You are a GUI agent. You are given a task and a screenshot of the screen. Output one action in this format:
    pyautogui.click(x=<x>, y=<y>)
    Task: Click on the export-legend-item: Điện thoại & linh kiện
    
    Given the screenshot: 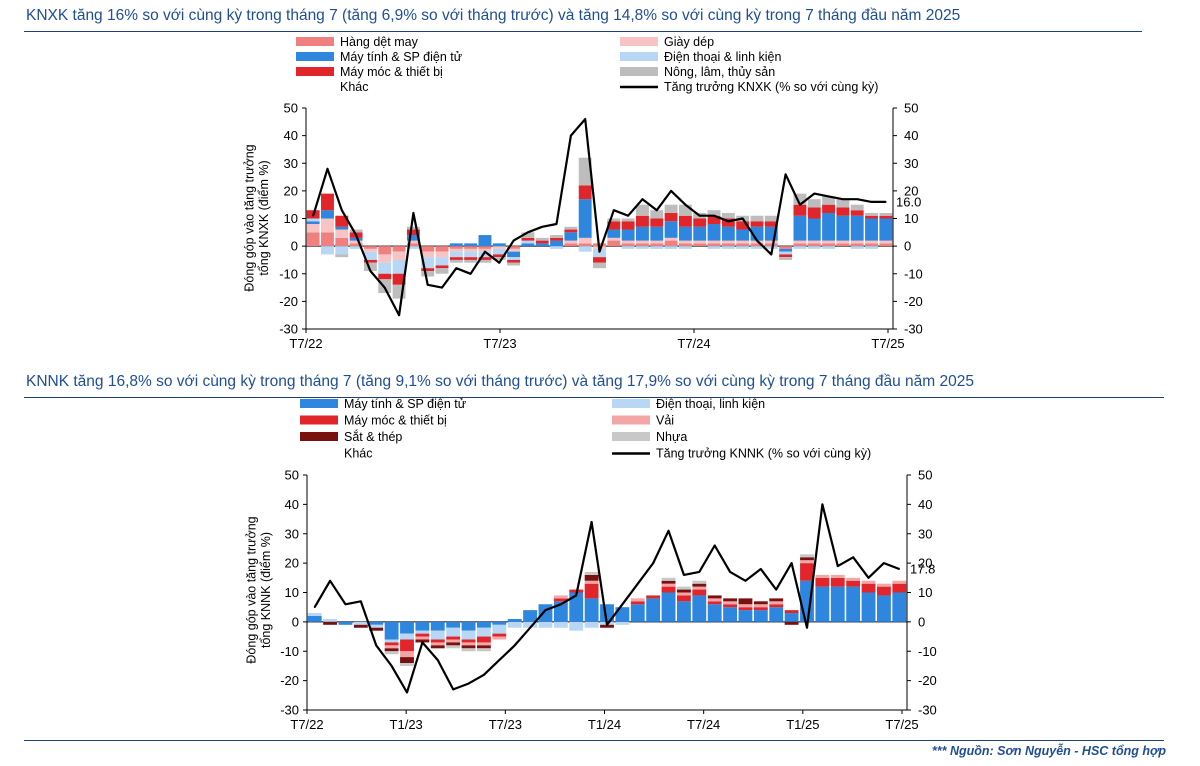 What is the action you would take?
    pyautogui.click(x=700, y=57)
    